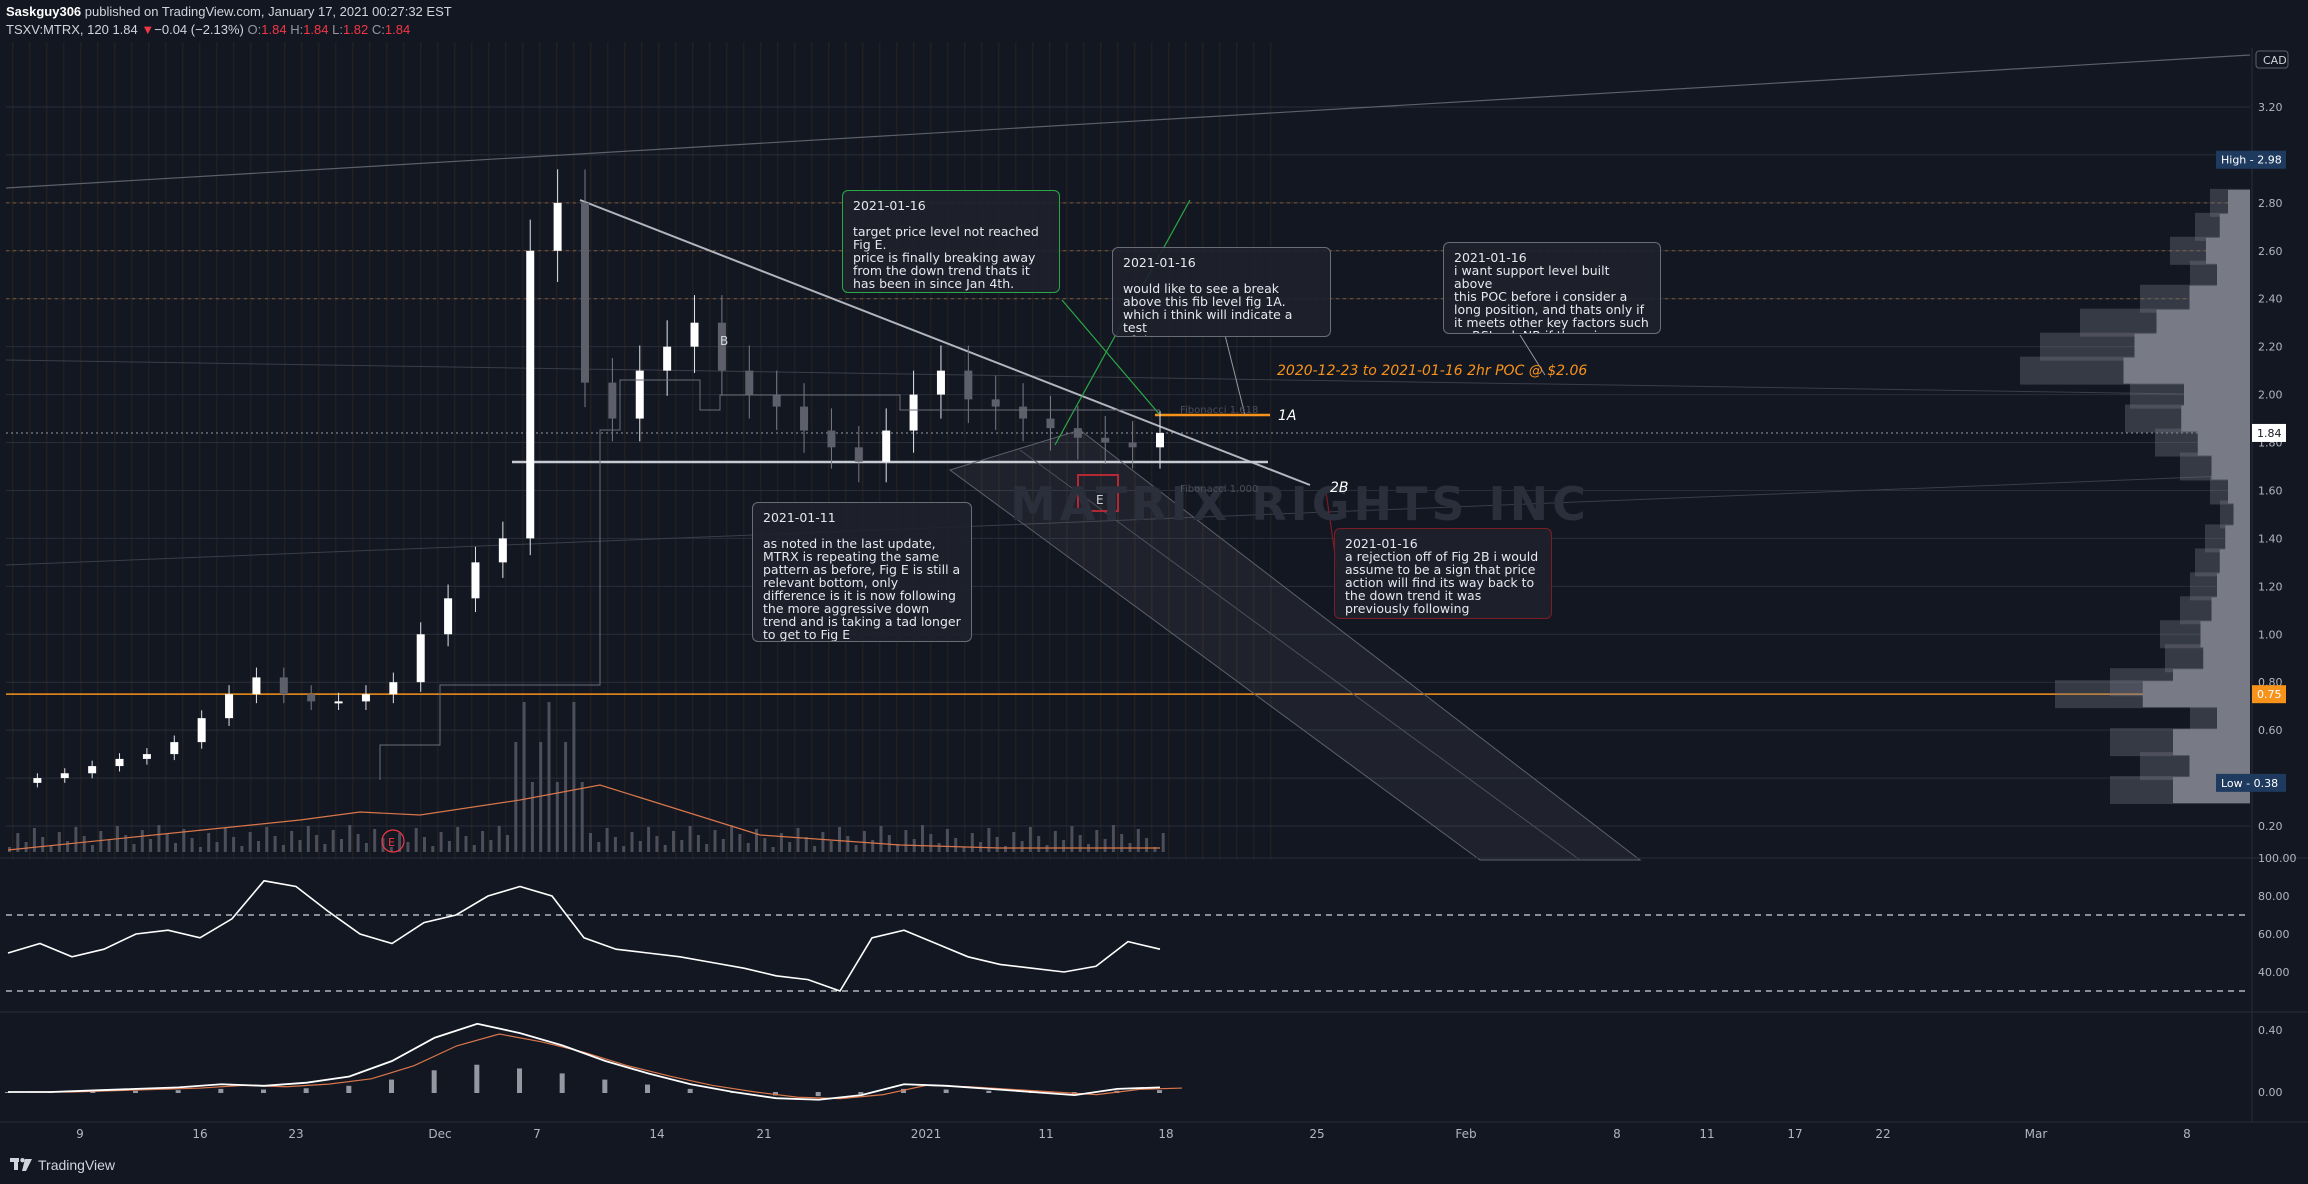 The image size is (2308, 1184). Describe the element at coordinates (1432, 371) in the screenshot. I see `poc-range-label: 2020-12-23 to 2021-01-16 2hr POC @ $2.06` at that location.